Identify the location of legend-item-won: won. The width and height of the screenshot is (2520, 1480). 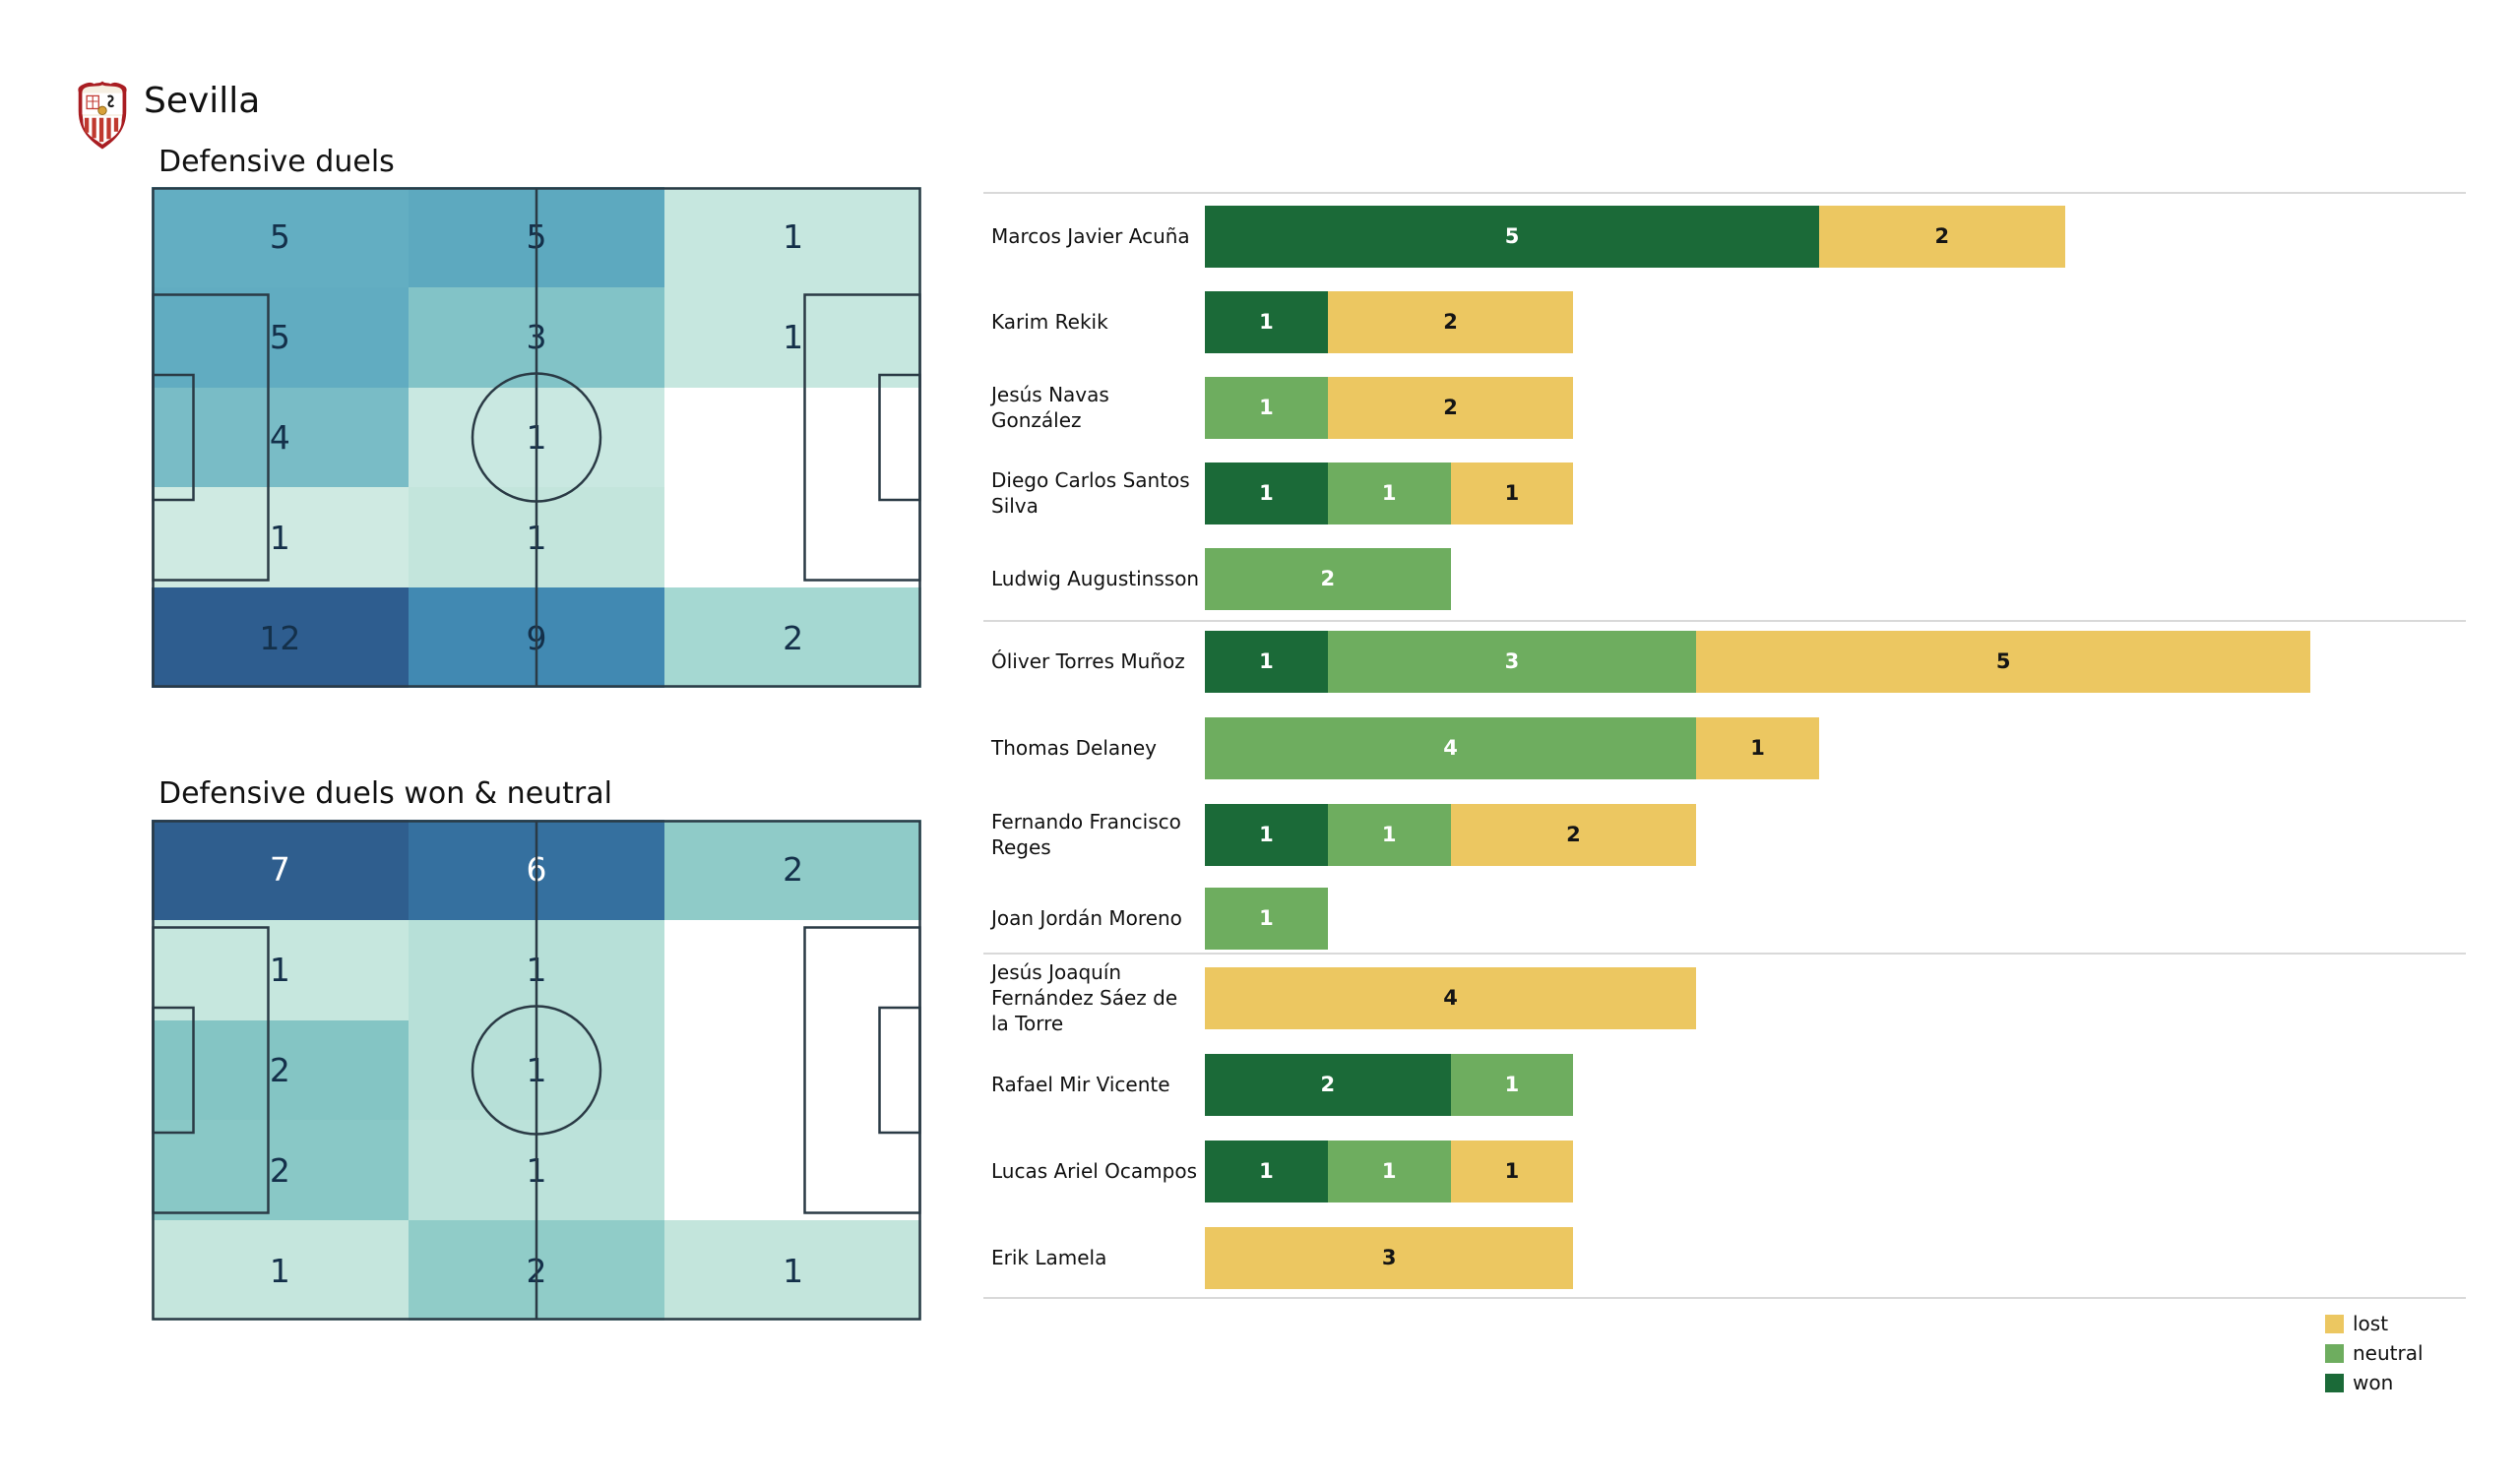
(2374, 1382).